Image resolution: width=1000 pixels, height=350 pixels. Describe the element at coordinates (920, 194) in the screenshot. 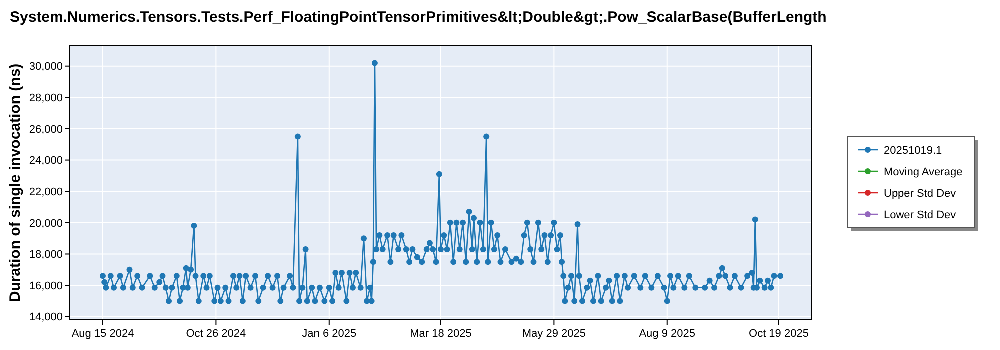

I see `legend-label: Upper Std Dev` at that location.